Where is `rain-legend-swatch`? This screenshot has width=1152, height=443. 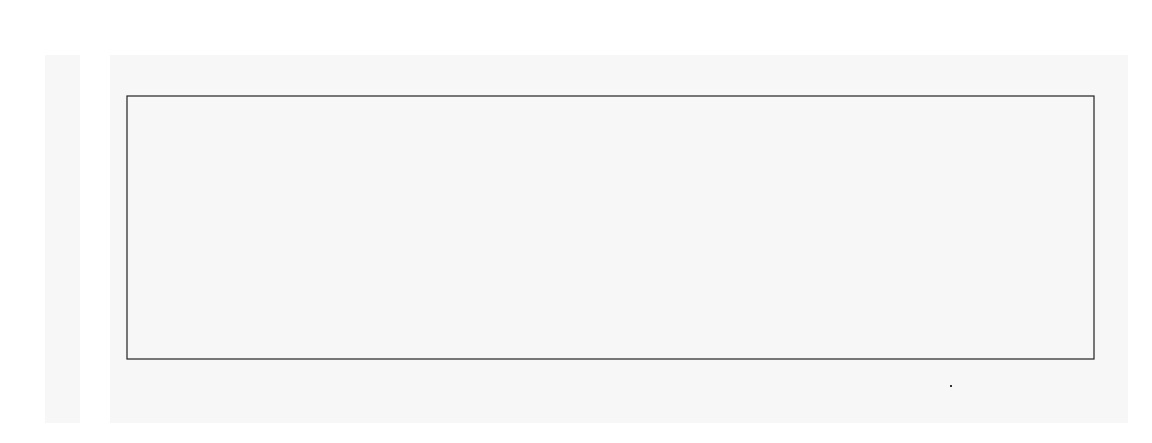
rain-legend-swatch is located at coordinates (151, 394).